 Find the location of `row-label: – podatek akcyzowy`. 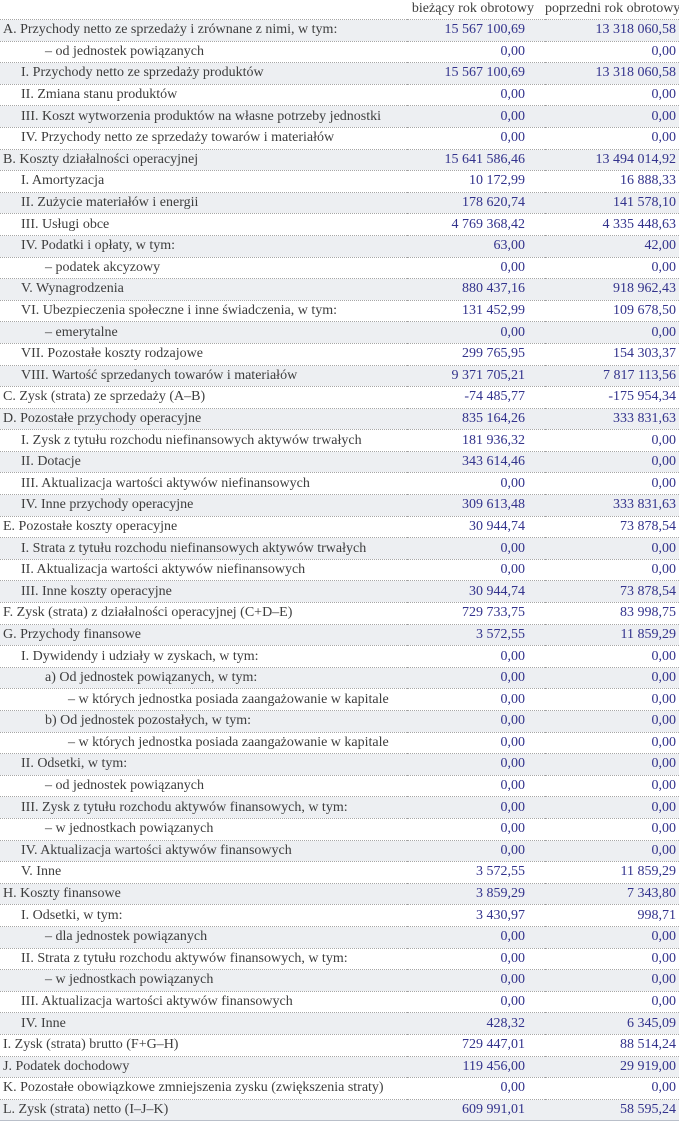

row-label: – podatek akcyzowy is located at coordinates (203, 267).